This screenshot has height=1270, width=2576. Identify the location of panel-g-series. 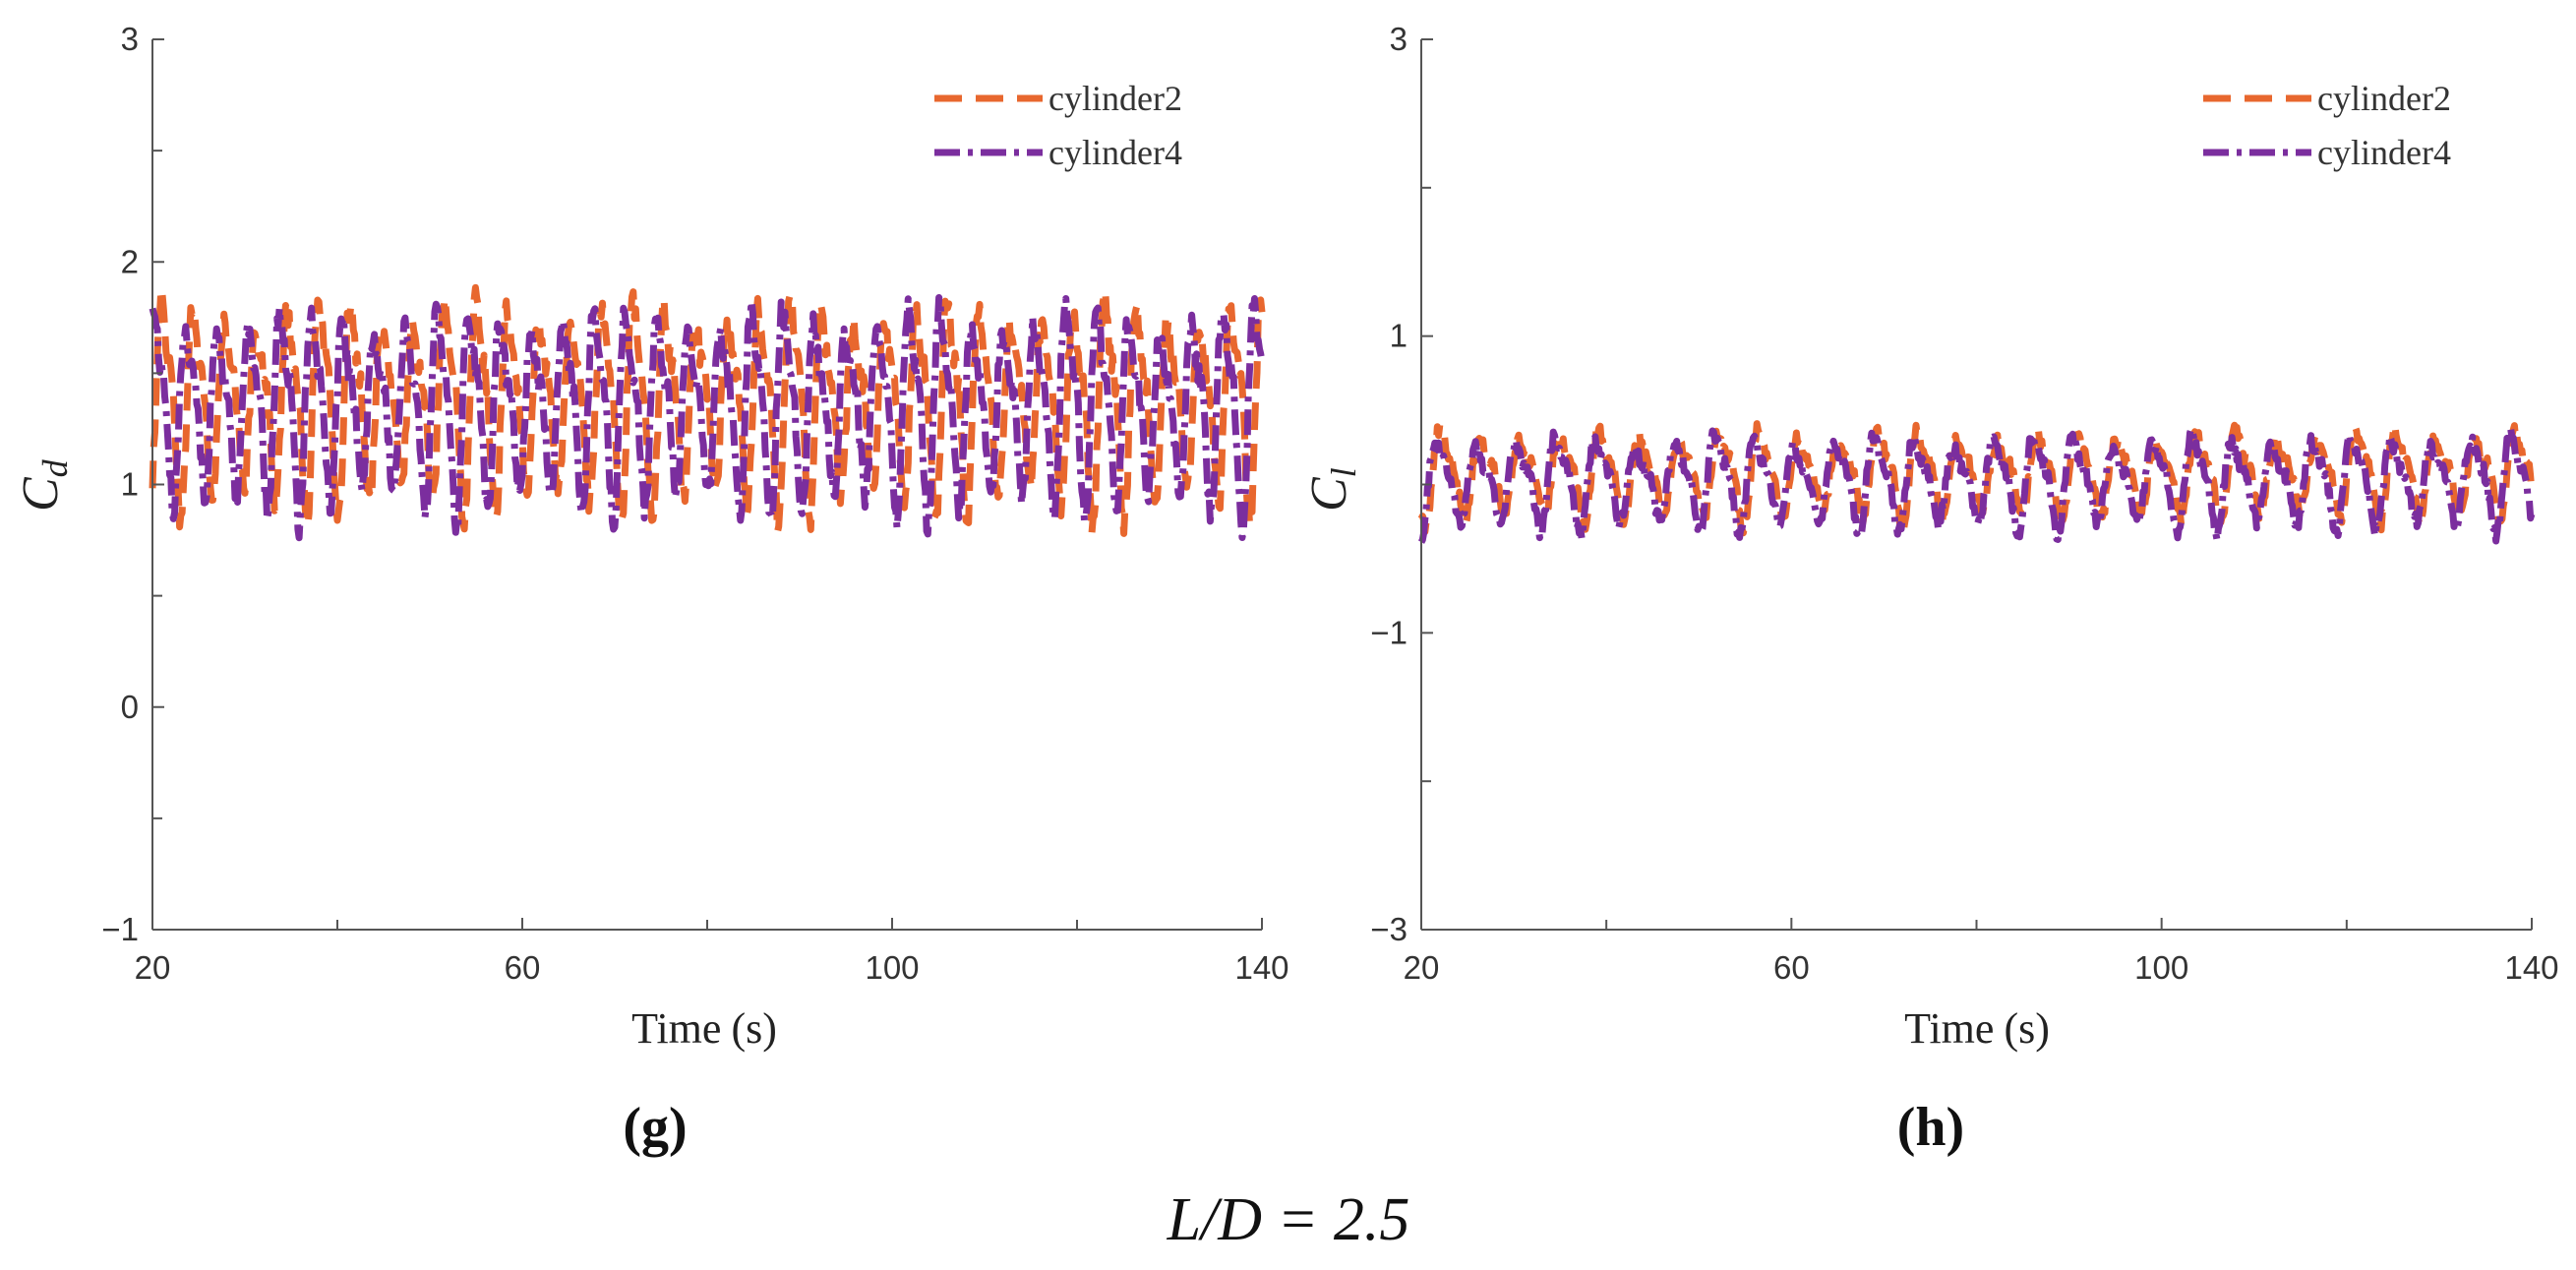
(707, 413).